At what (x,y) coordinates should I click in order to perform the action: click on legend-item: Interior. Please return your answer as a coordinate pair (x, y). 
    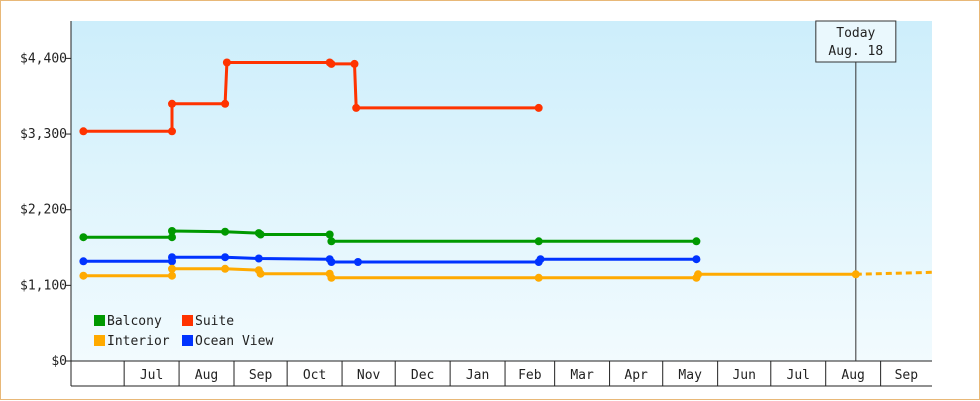
    Looking at the image, I should click on (132, 341).